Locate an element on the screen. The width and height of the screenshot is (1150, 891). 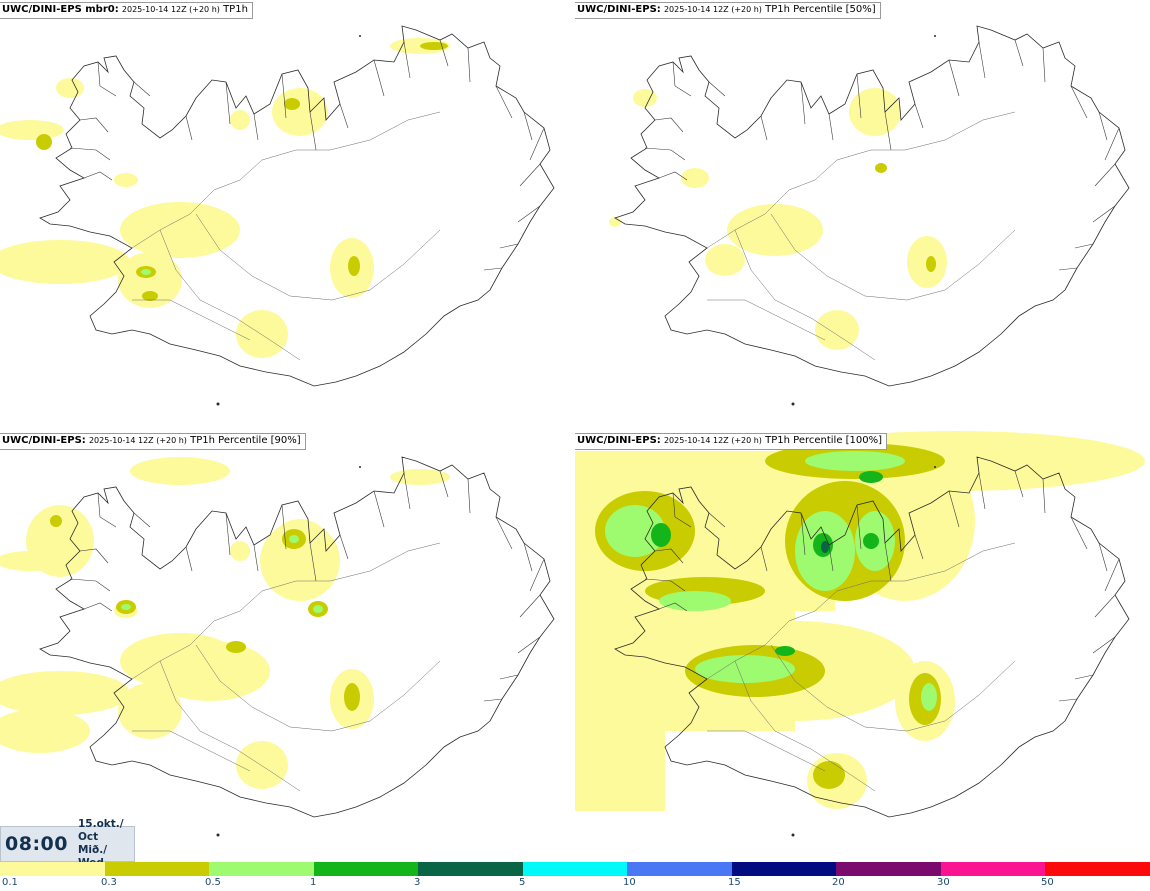
legend-label: 30 is located at coordinates (943, 882).